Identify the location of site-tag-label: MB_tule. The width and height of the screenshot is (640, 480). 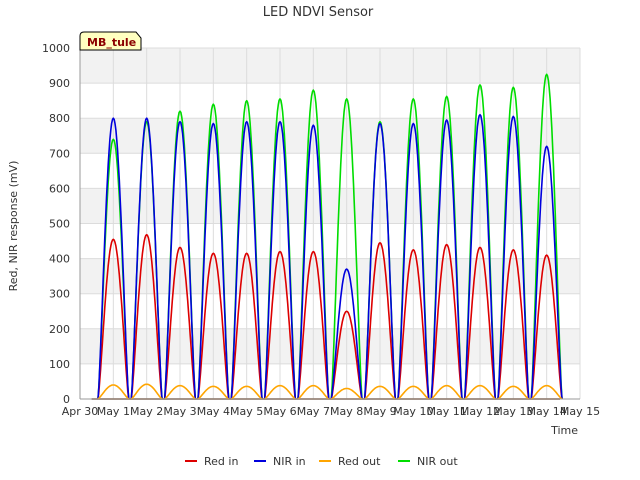
(111, 42).